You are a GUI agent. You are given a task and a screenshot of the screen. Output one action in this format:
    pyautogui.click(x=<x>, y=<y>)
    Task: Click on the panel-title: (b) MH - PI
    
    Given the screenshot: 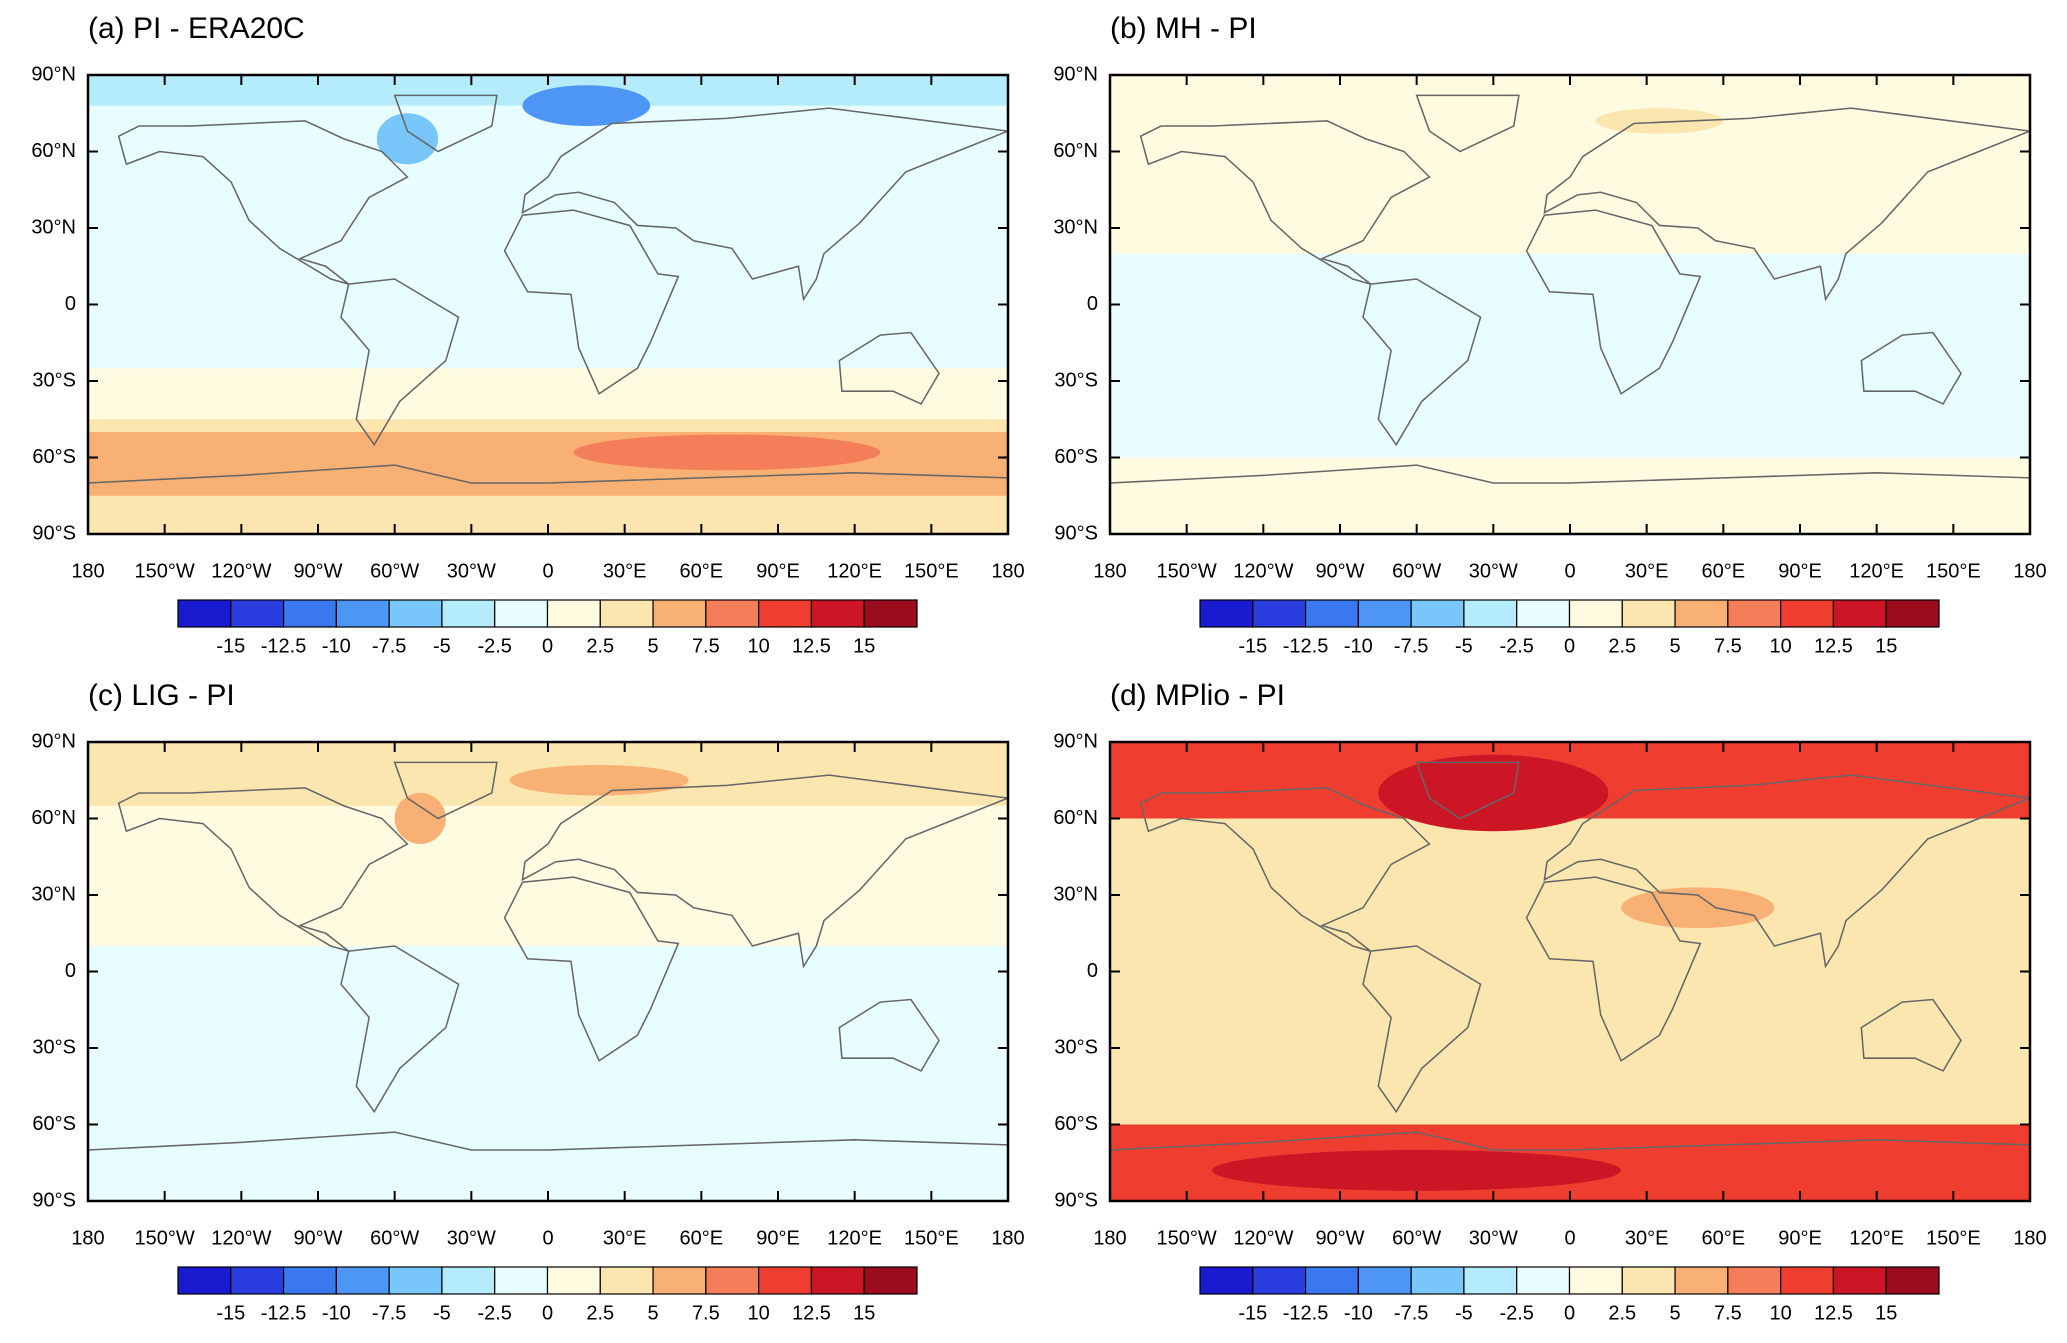 What is the action you would take?
    pyautogui.click(x=1183, y=28)
    